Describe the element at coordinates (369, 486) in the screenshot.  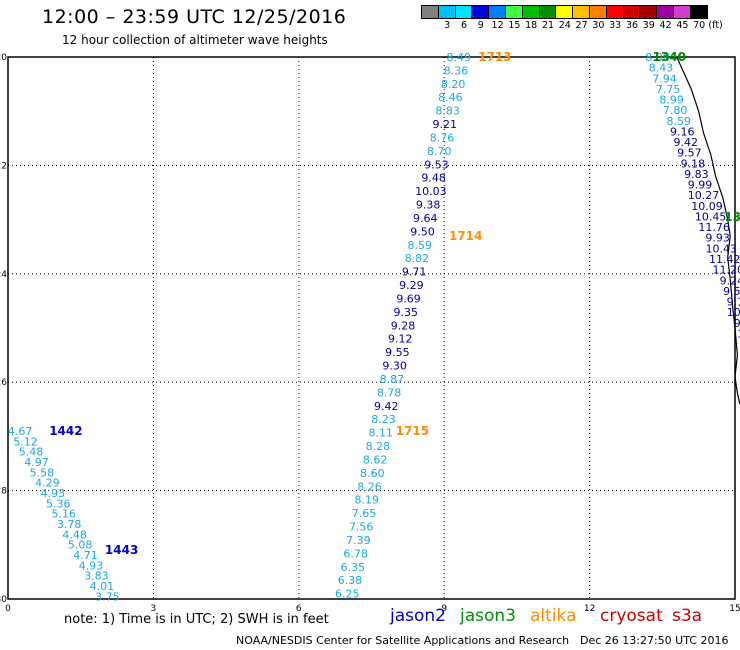
I see `wave-height-value: 8.26` at that location.